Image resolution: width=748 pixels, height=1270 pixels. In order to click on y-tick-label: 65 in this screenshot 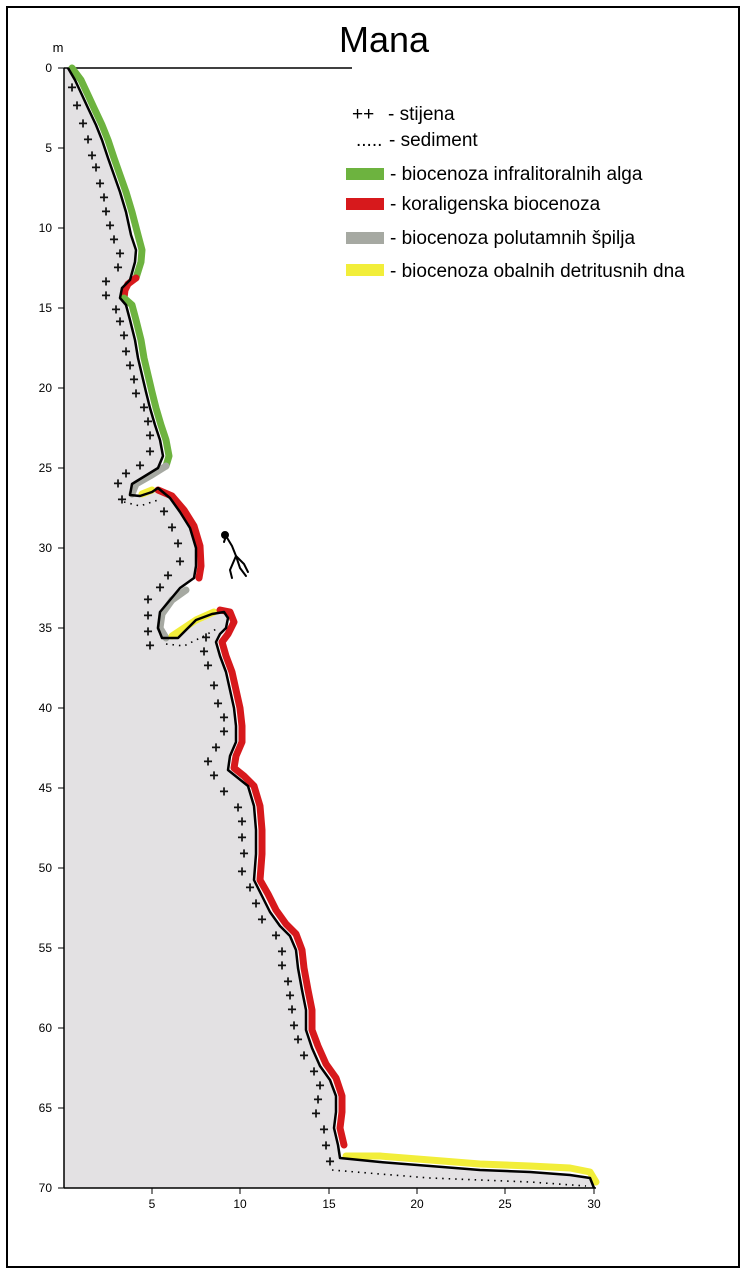, I will do `click(46, 1108)`.